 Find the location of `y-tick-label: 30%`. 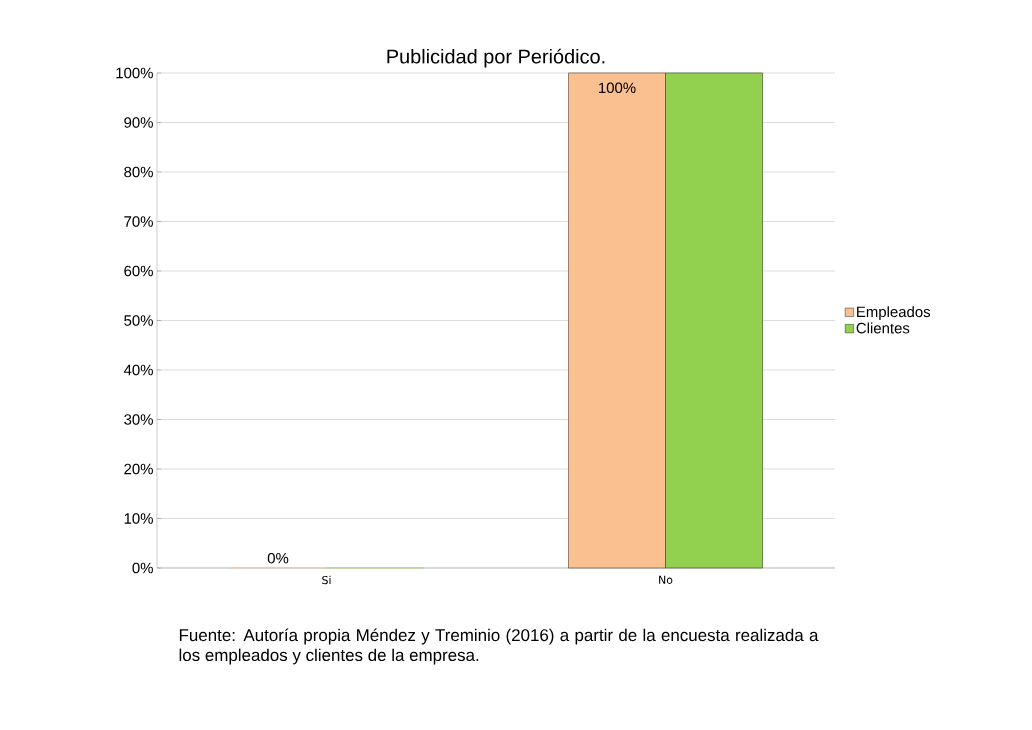

y-tick-label: 30% is located at coordinates (138, 419).